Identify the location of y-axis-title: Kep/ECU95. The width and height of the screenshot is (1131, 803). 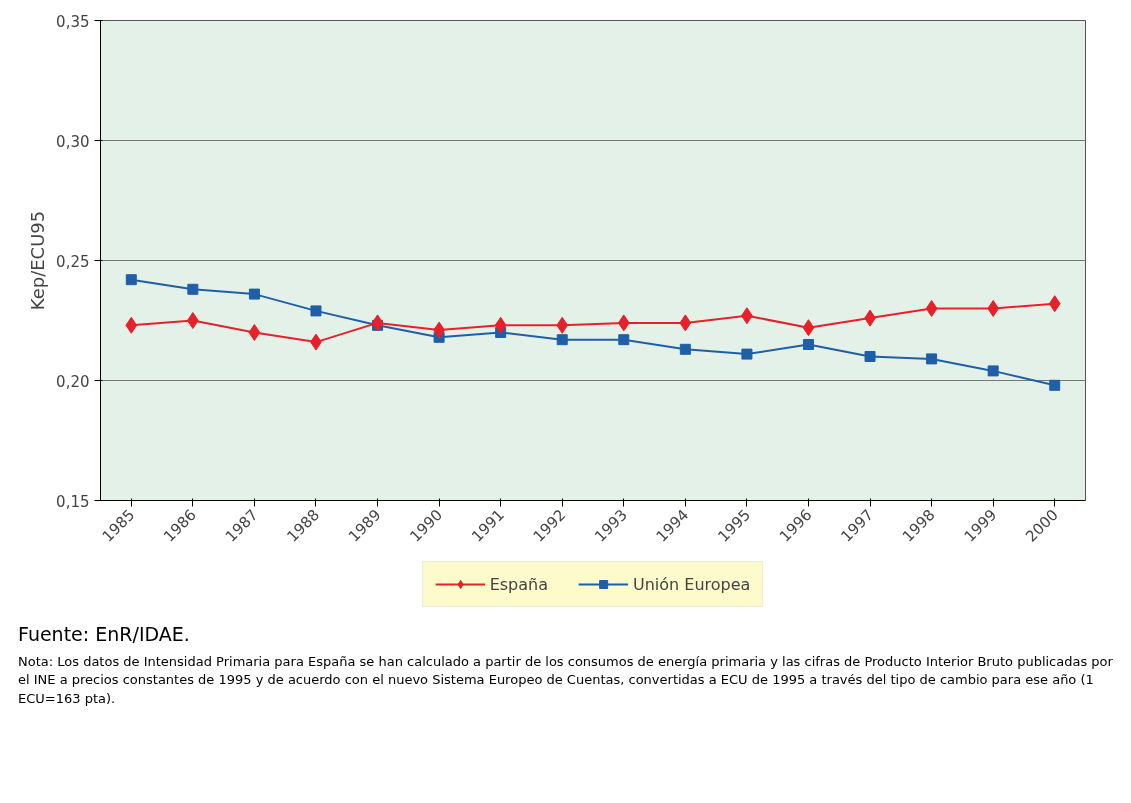
(38, 260).